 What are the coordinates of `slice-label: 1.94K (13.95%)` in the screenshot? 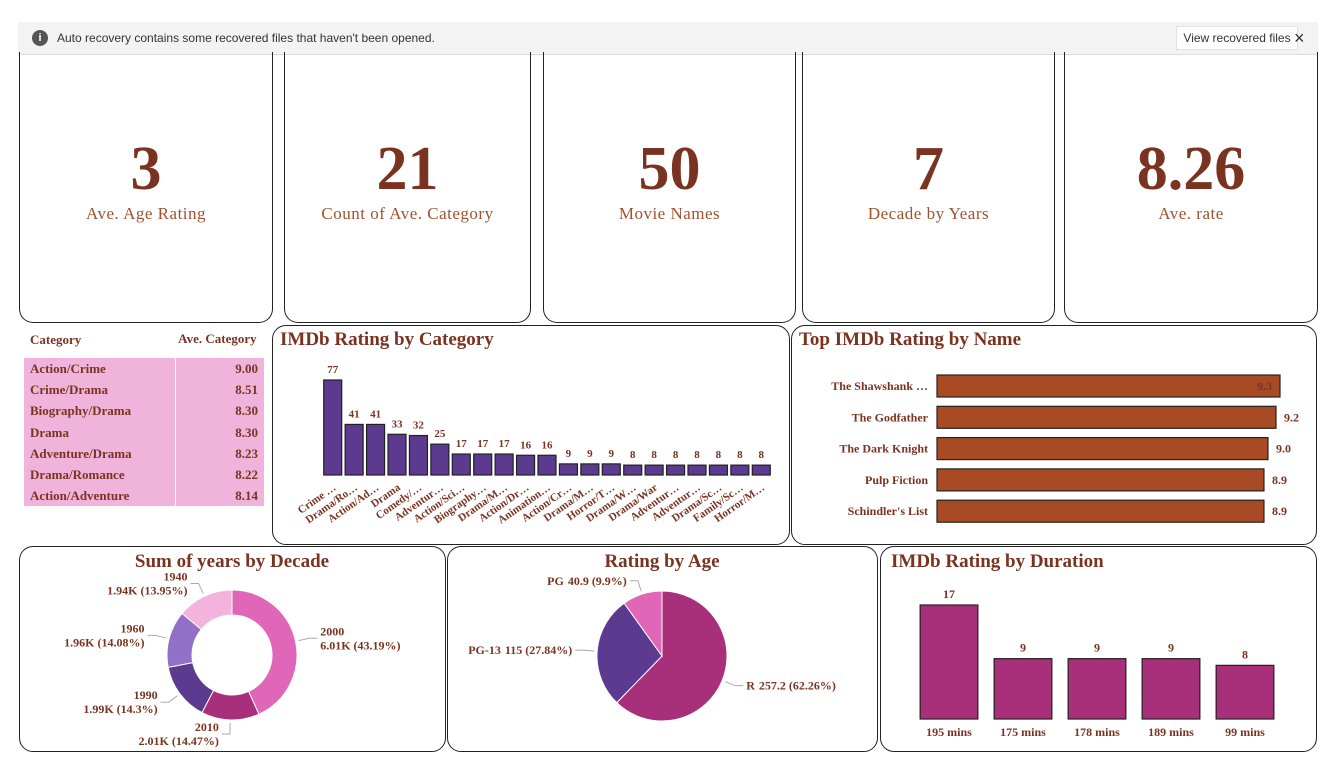 It's located at (147, 590).